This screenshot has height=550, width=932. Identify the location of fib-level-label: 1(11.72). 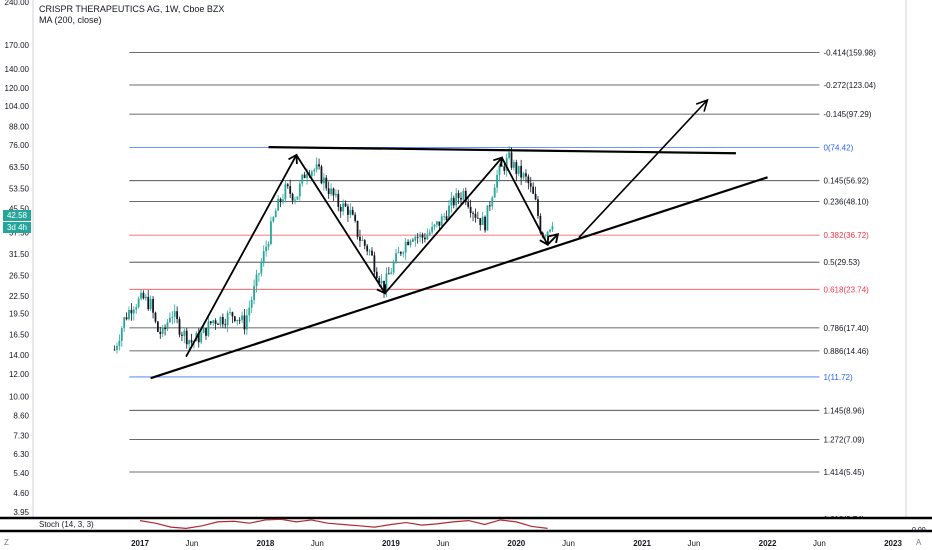
(838, 377).